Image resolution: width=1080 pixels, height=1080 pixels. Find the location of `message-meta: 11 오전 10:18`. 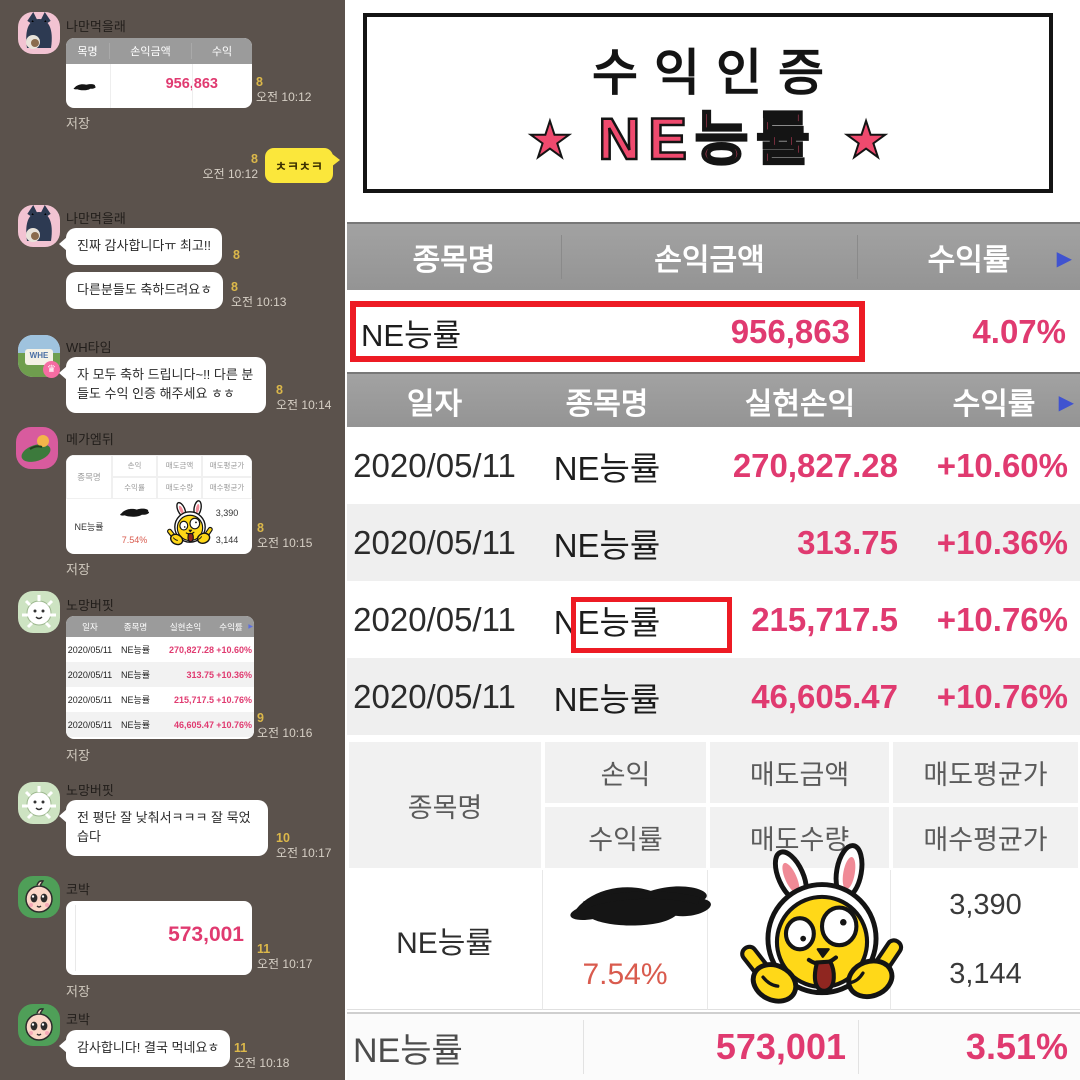

message-meta: 11 오전 10:18 is located at coordinates (261, 1056).